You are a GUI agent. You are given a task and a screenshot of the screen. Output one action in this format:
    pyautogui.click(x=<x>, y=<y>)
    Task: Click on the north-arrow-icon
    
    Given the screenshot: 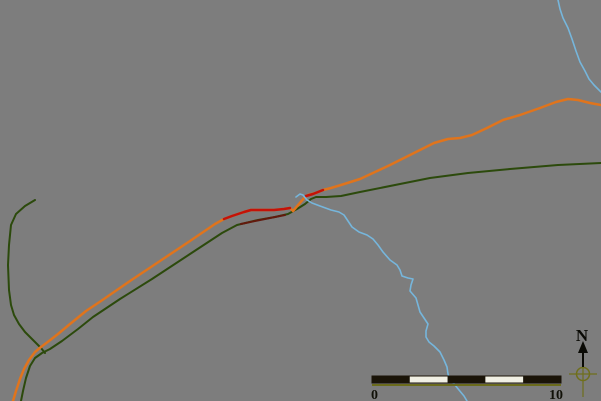 What is the action you would take?
    pyautogui.click(x=583, y=347)
    